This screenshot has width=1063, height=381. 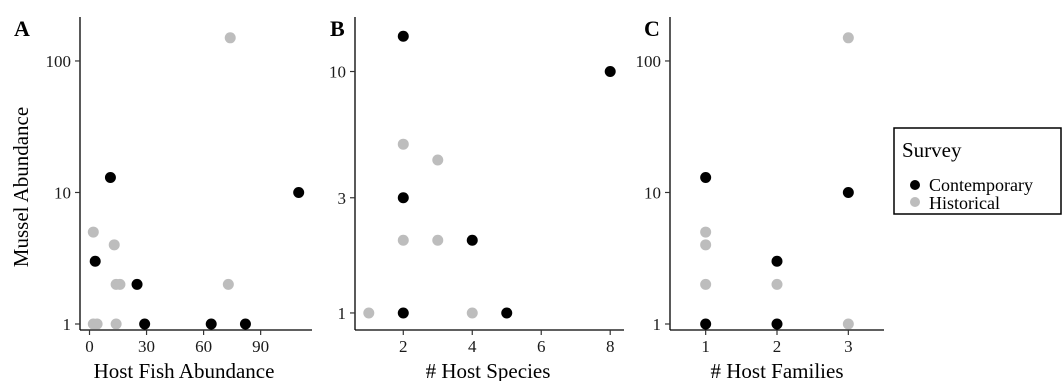 I want to click on panel-a-letter: A, so click(x=22, y=28).